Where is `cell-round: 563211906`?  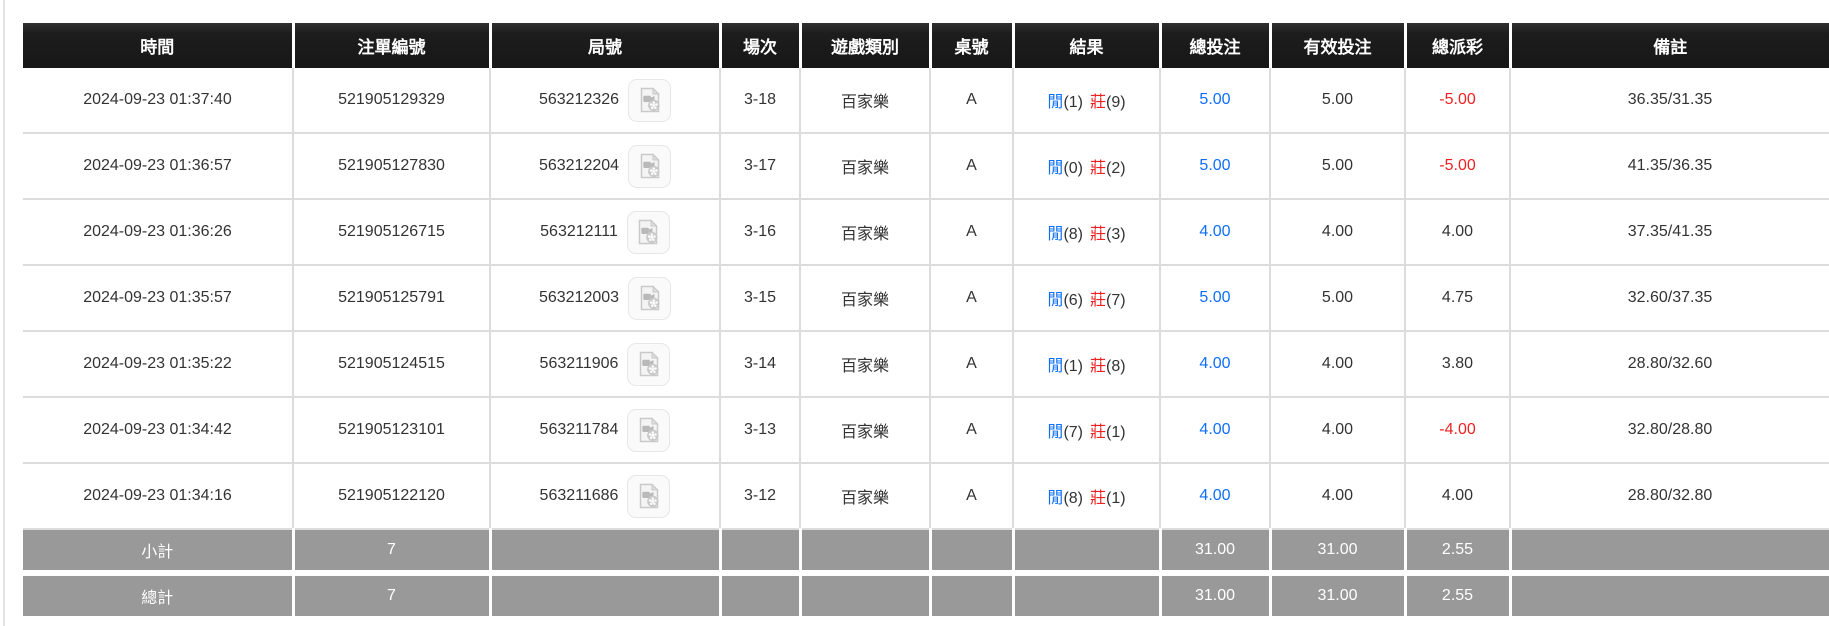 cell-round: 563211906 is located at coordinates (605, 364).